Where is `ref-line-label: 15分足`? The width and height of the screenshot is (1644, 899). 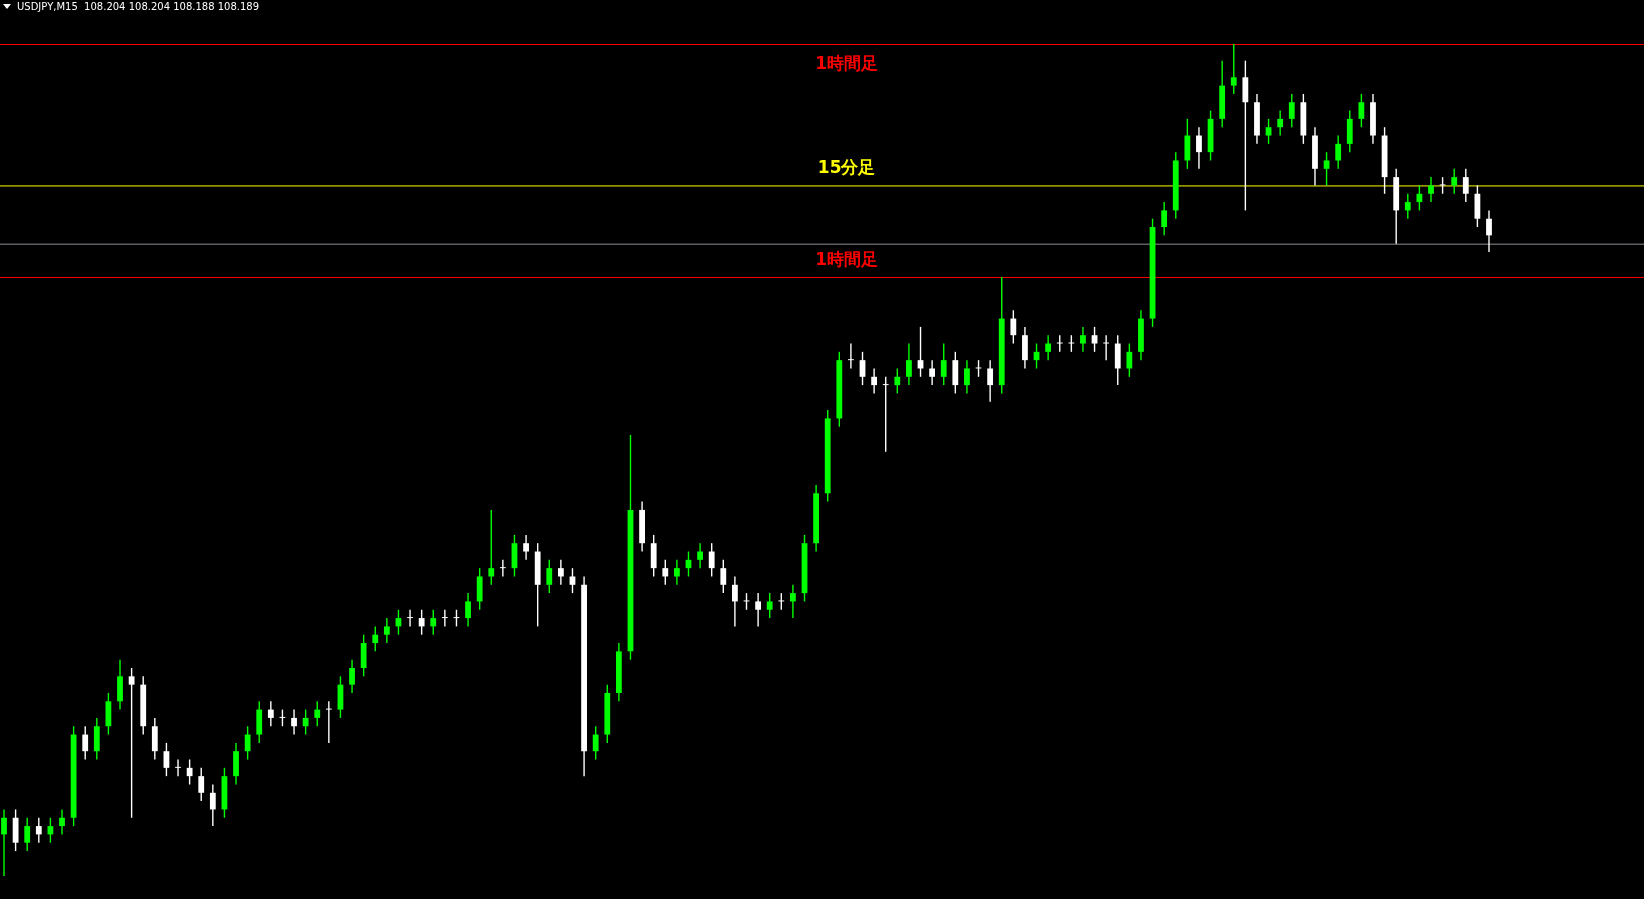
ref-line-label: 15分足 is located at coordinates (846, 167).